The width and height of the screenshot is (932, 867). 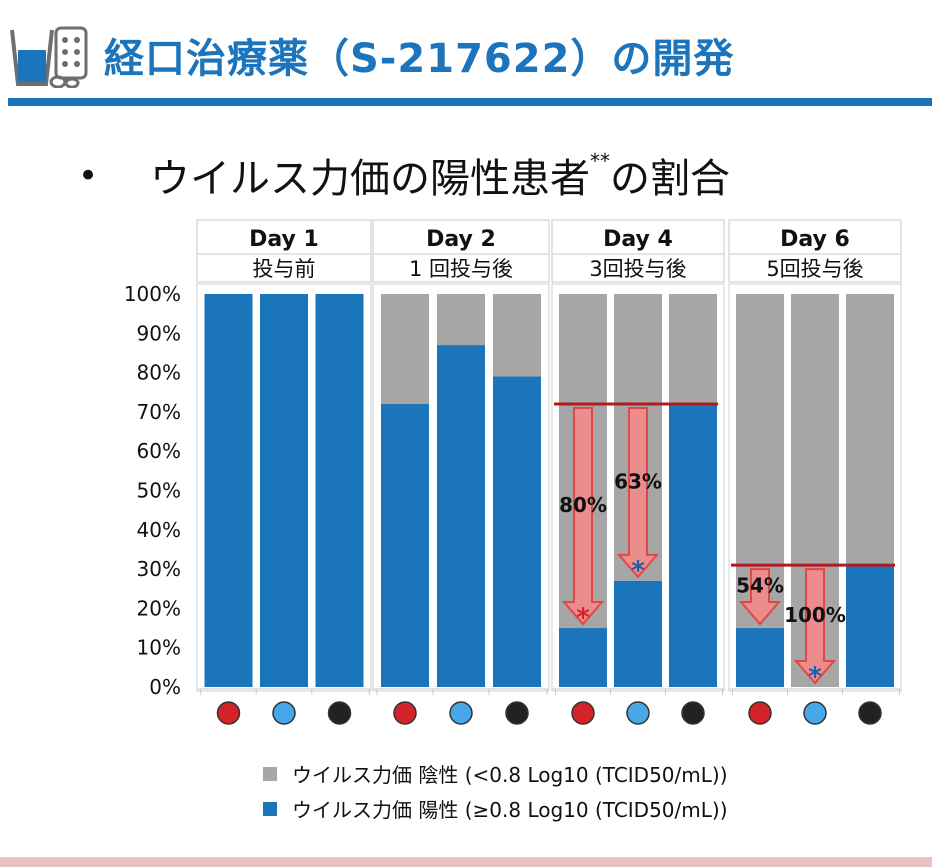 What do you see at coordinates (159, 451) in the screenshot?
I see `y-tick-label: 60%` at bounding box center [159, 451].